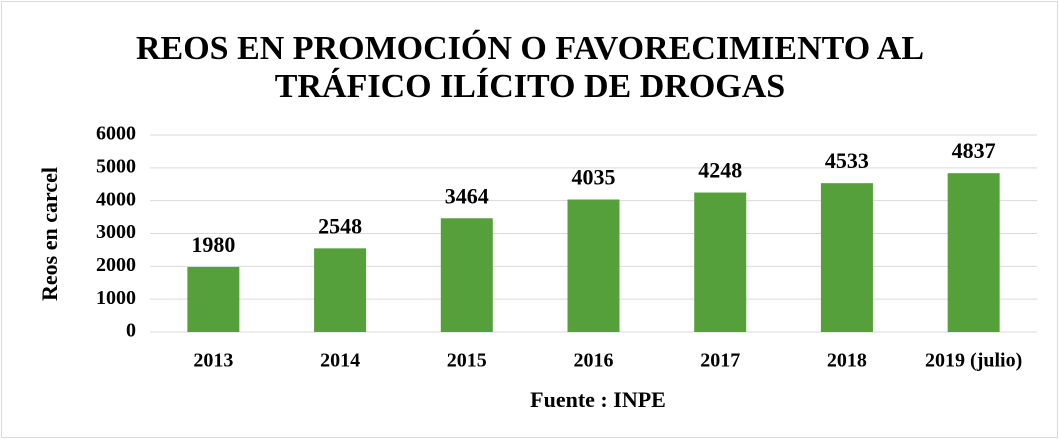 The height and width of the screenshot is (439, 1059). Describe the element at coordinates (720, 170) in the screenshot. I see `value-label: 4248` at that location.